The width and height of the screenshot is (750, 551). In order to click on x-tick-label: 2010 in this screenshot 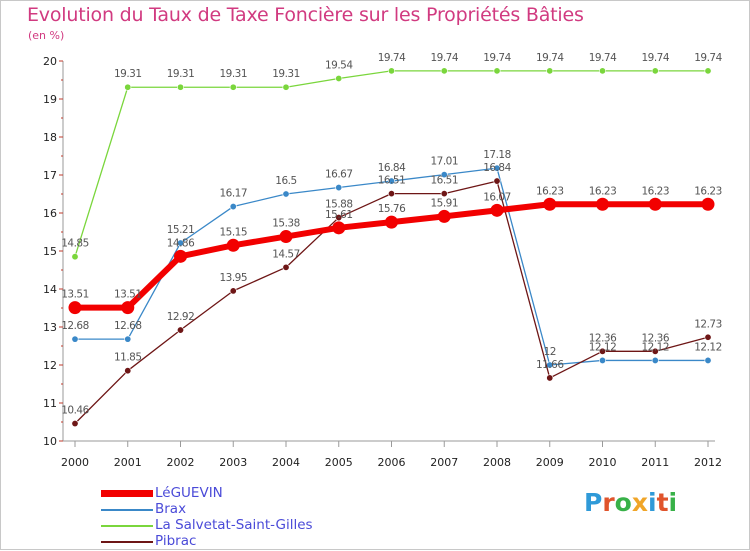, I will do `click(603, 462)`.